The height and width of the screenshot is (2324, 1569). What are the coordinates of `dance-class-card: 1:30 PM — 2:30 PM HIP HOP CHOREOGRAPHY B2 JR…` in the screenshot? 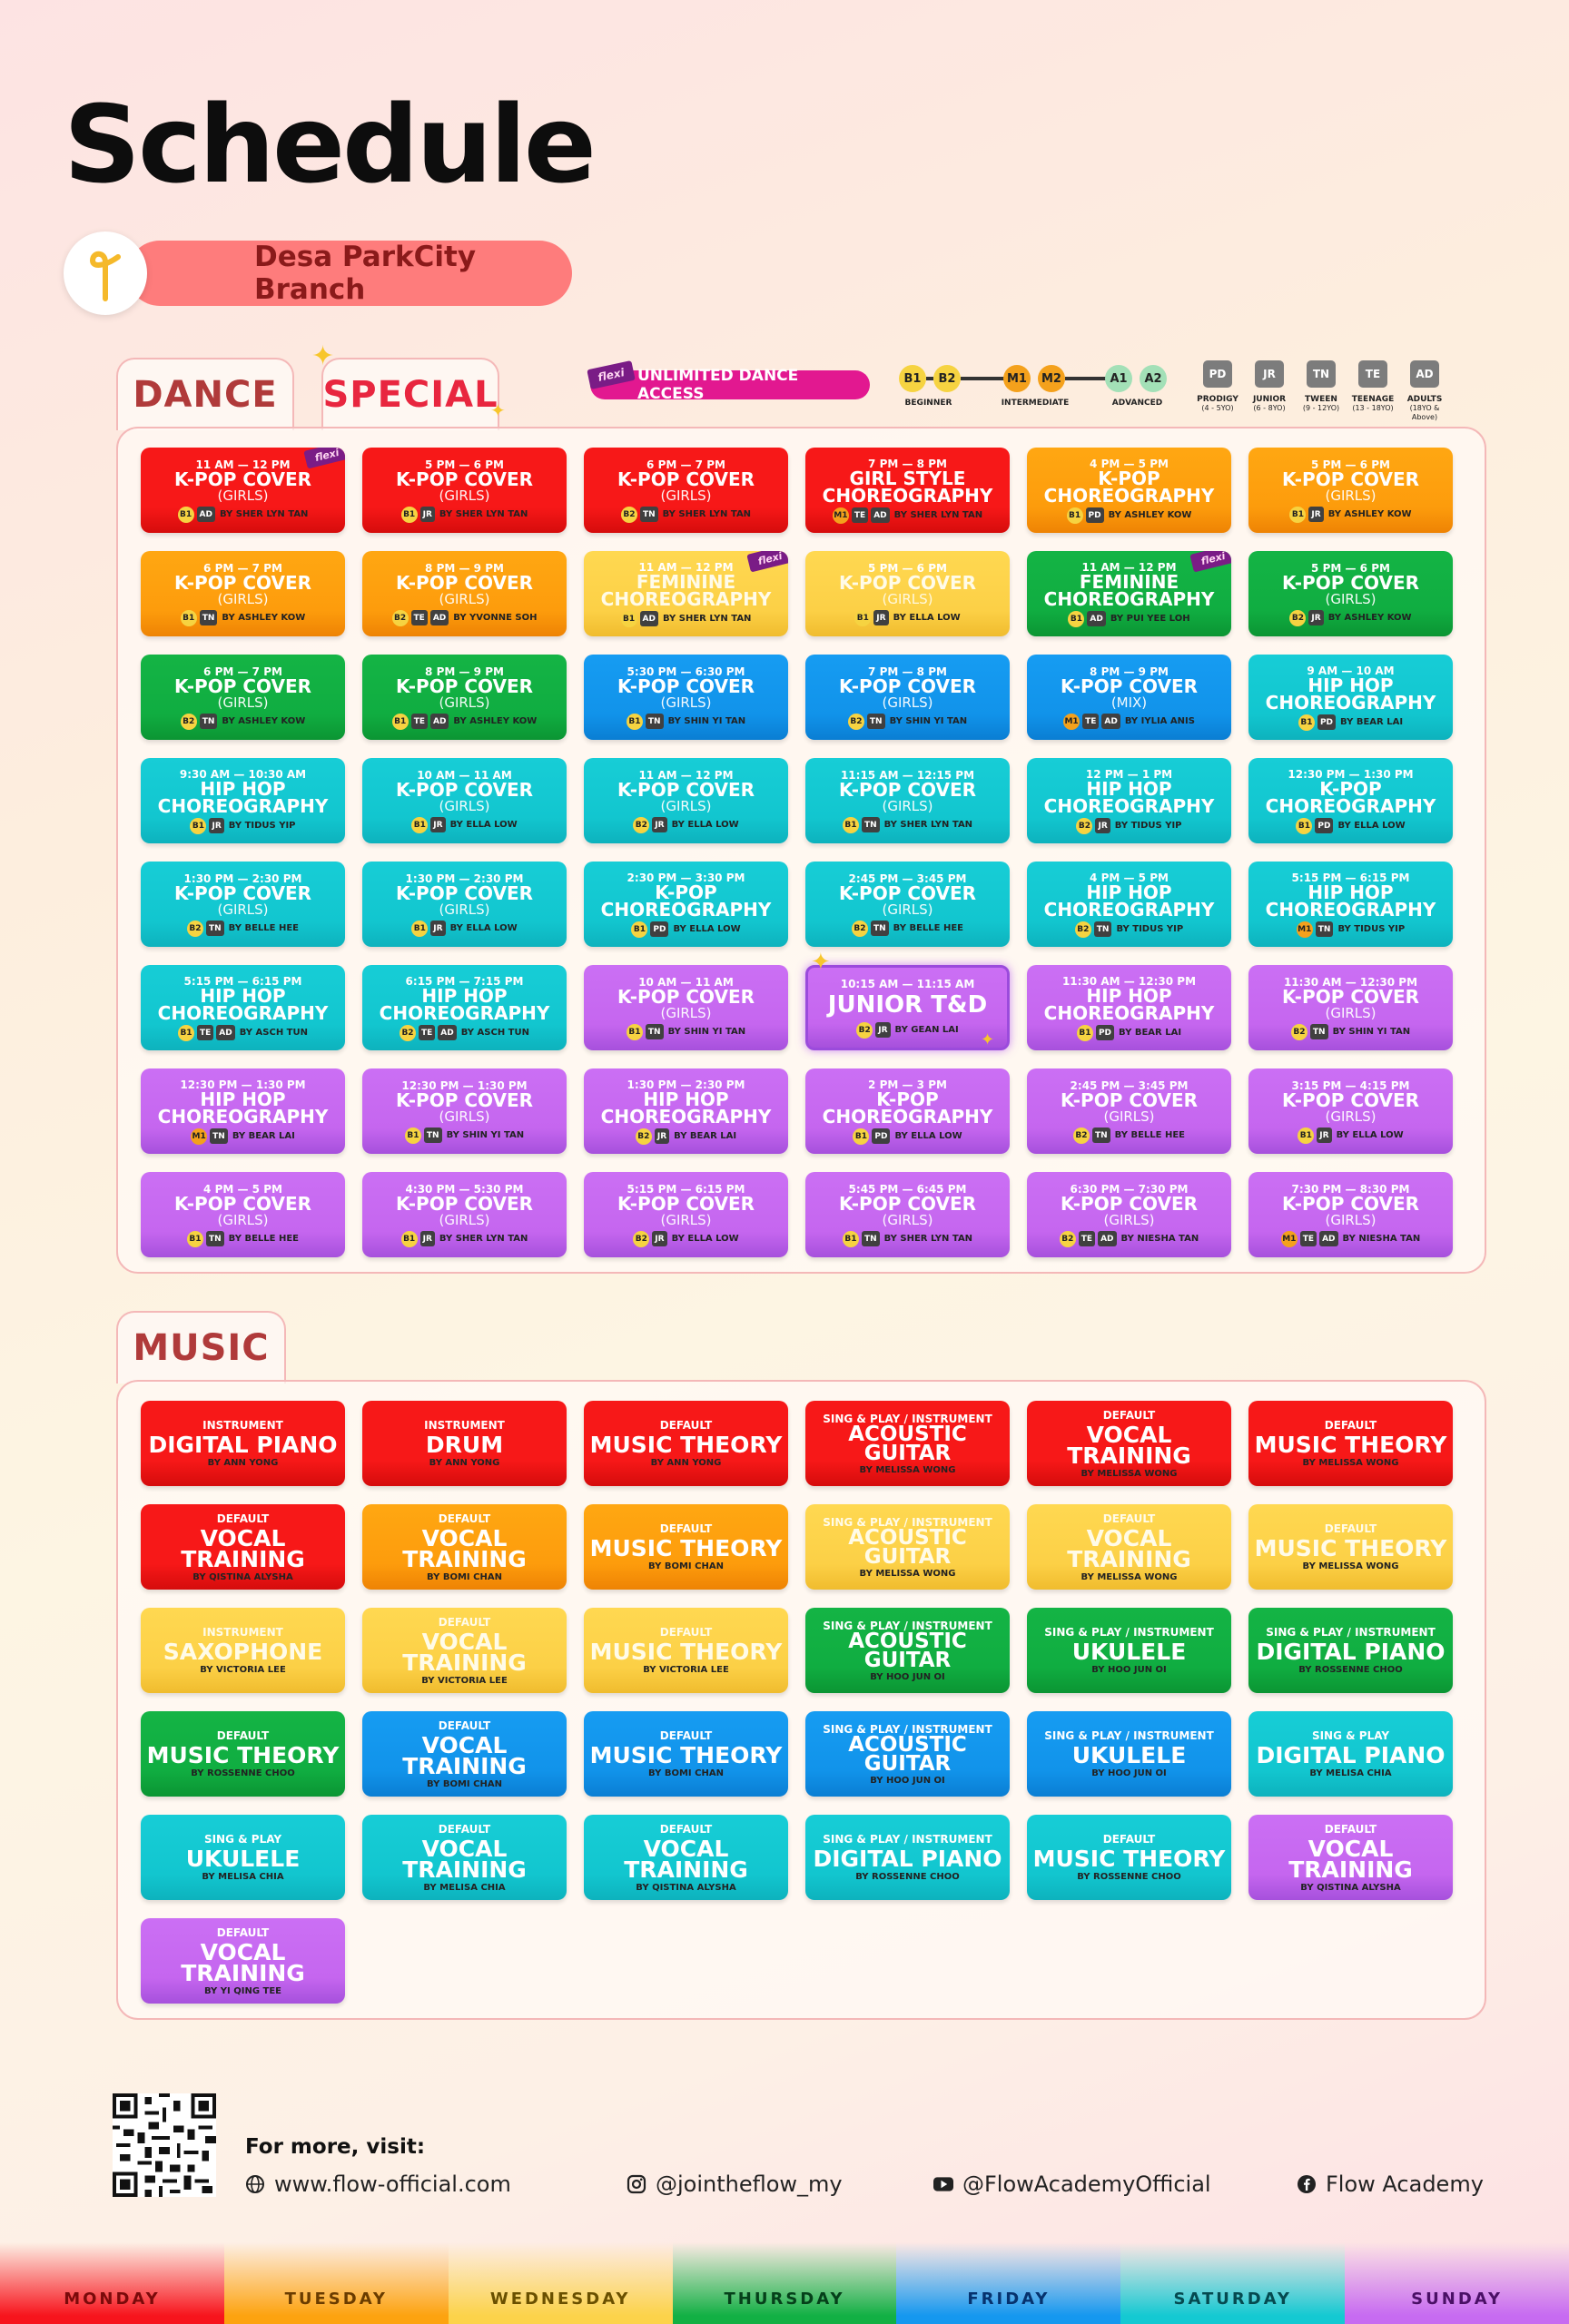 It's located at (686, 1111).